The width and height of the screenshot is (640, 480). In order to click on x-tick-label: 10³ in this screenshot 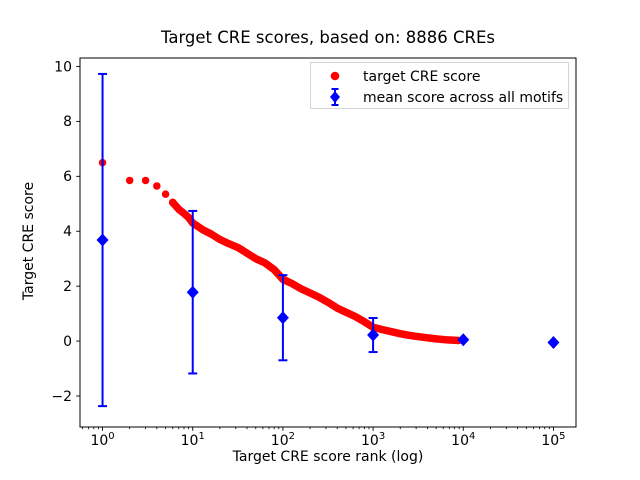, I will do `click(373, 440)`.